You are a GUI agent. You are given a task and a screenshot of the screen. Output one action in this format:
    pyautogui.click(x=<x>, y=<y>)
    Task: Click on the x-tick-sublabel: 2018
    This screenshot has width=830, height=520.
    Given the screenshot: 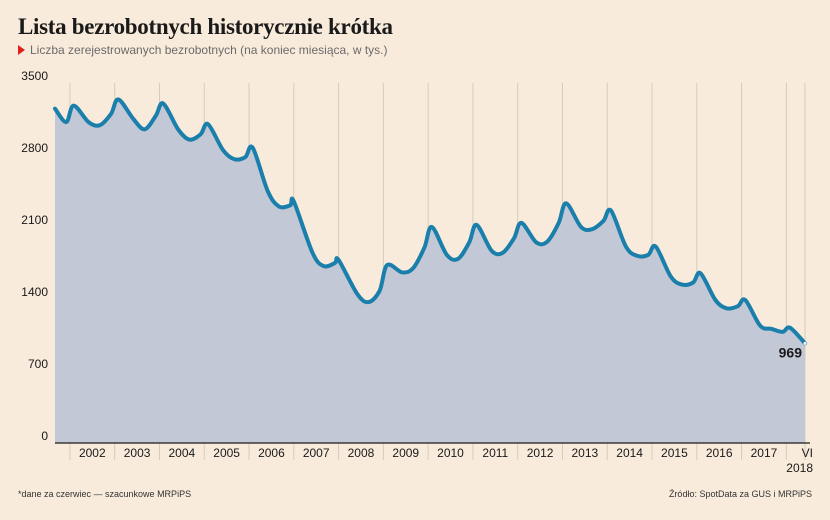 What is the action you would take?
    pyautogui.click(x=799, y=468)
    